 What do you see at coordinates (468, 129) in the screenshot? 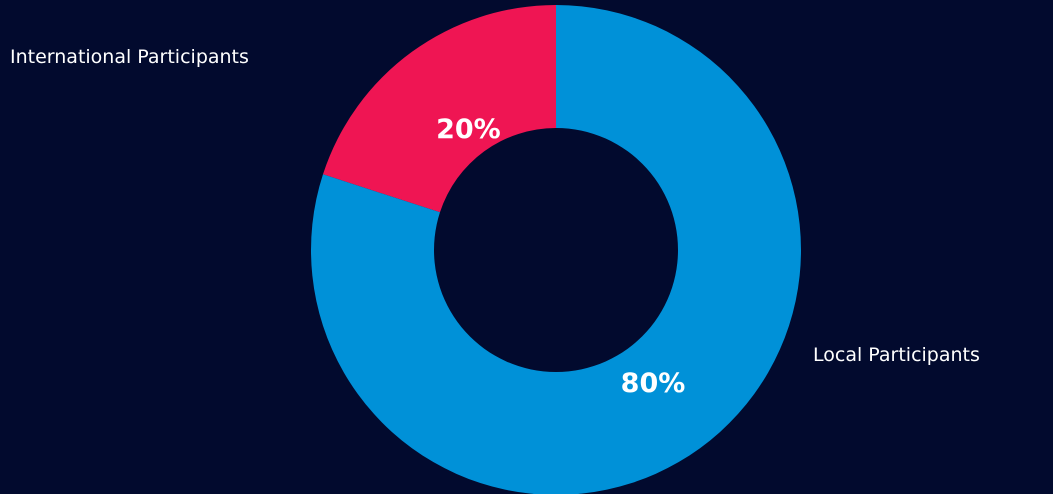
I see `value-label-international-participants: 20%` at bounding box center [468, 129].